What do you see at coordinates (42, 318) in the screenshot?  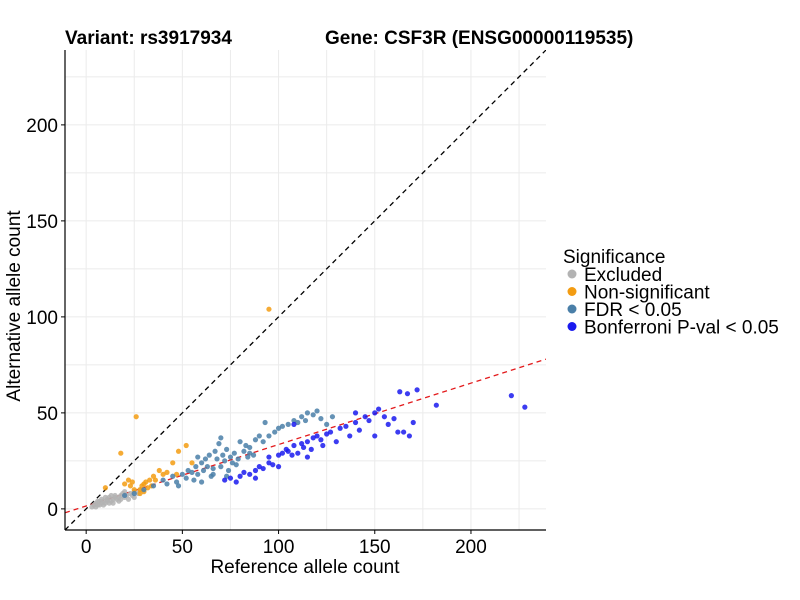 I see `y-tick-label: 100` at bounding box center [42, 318].